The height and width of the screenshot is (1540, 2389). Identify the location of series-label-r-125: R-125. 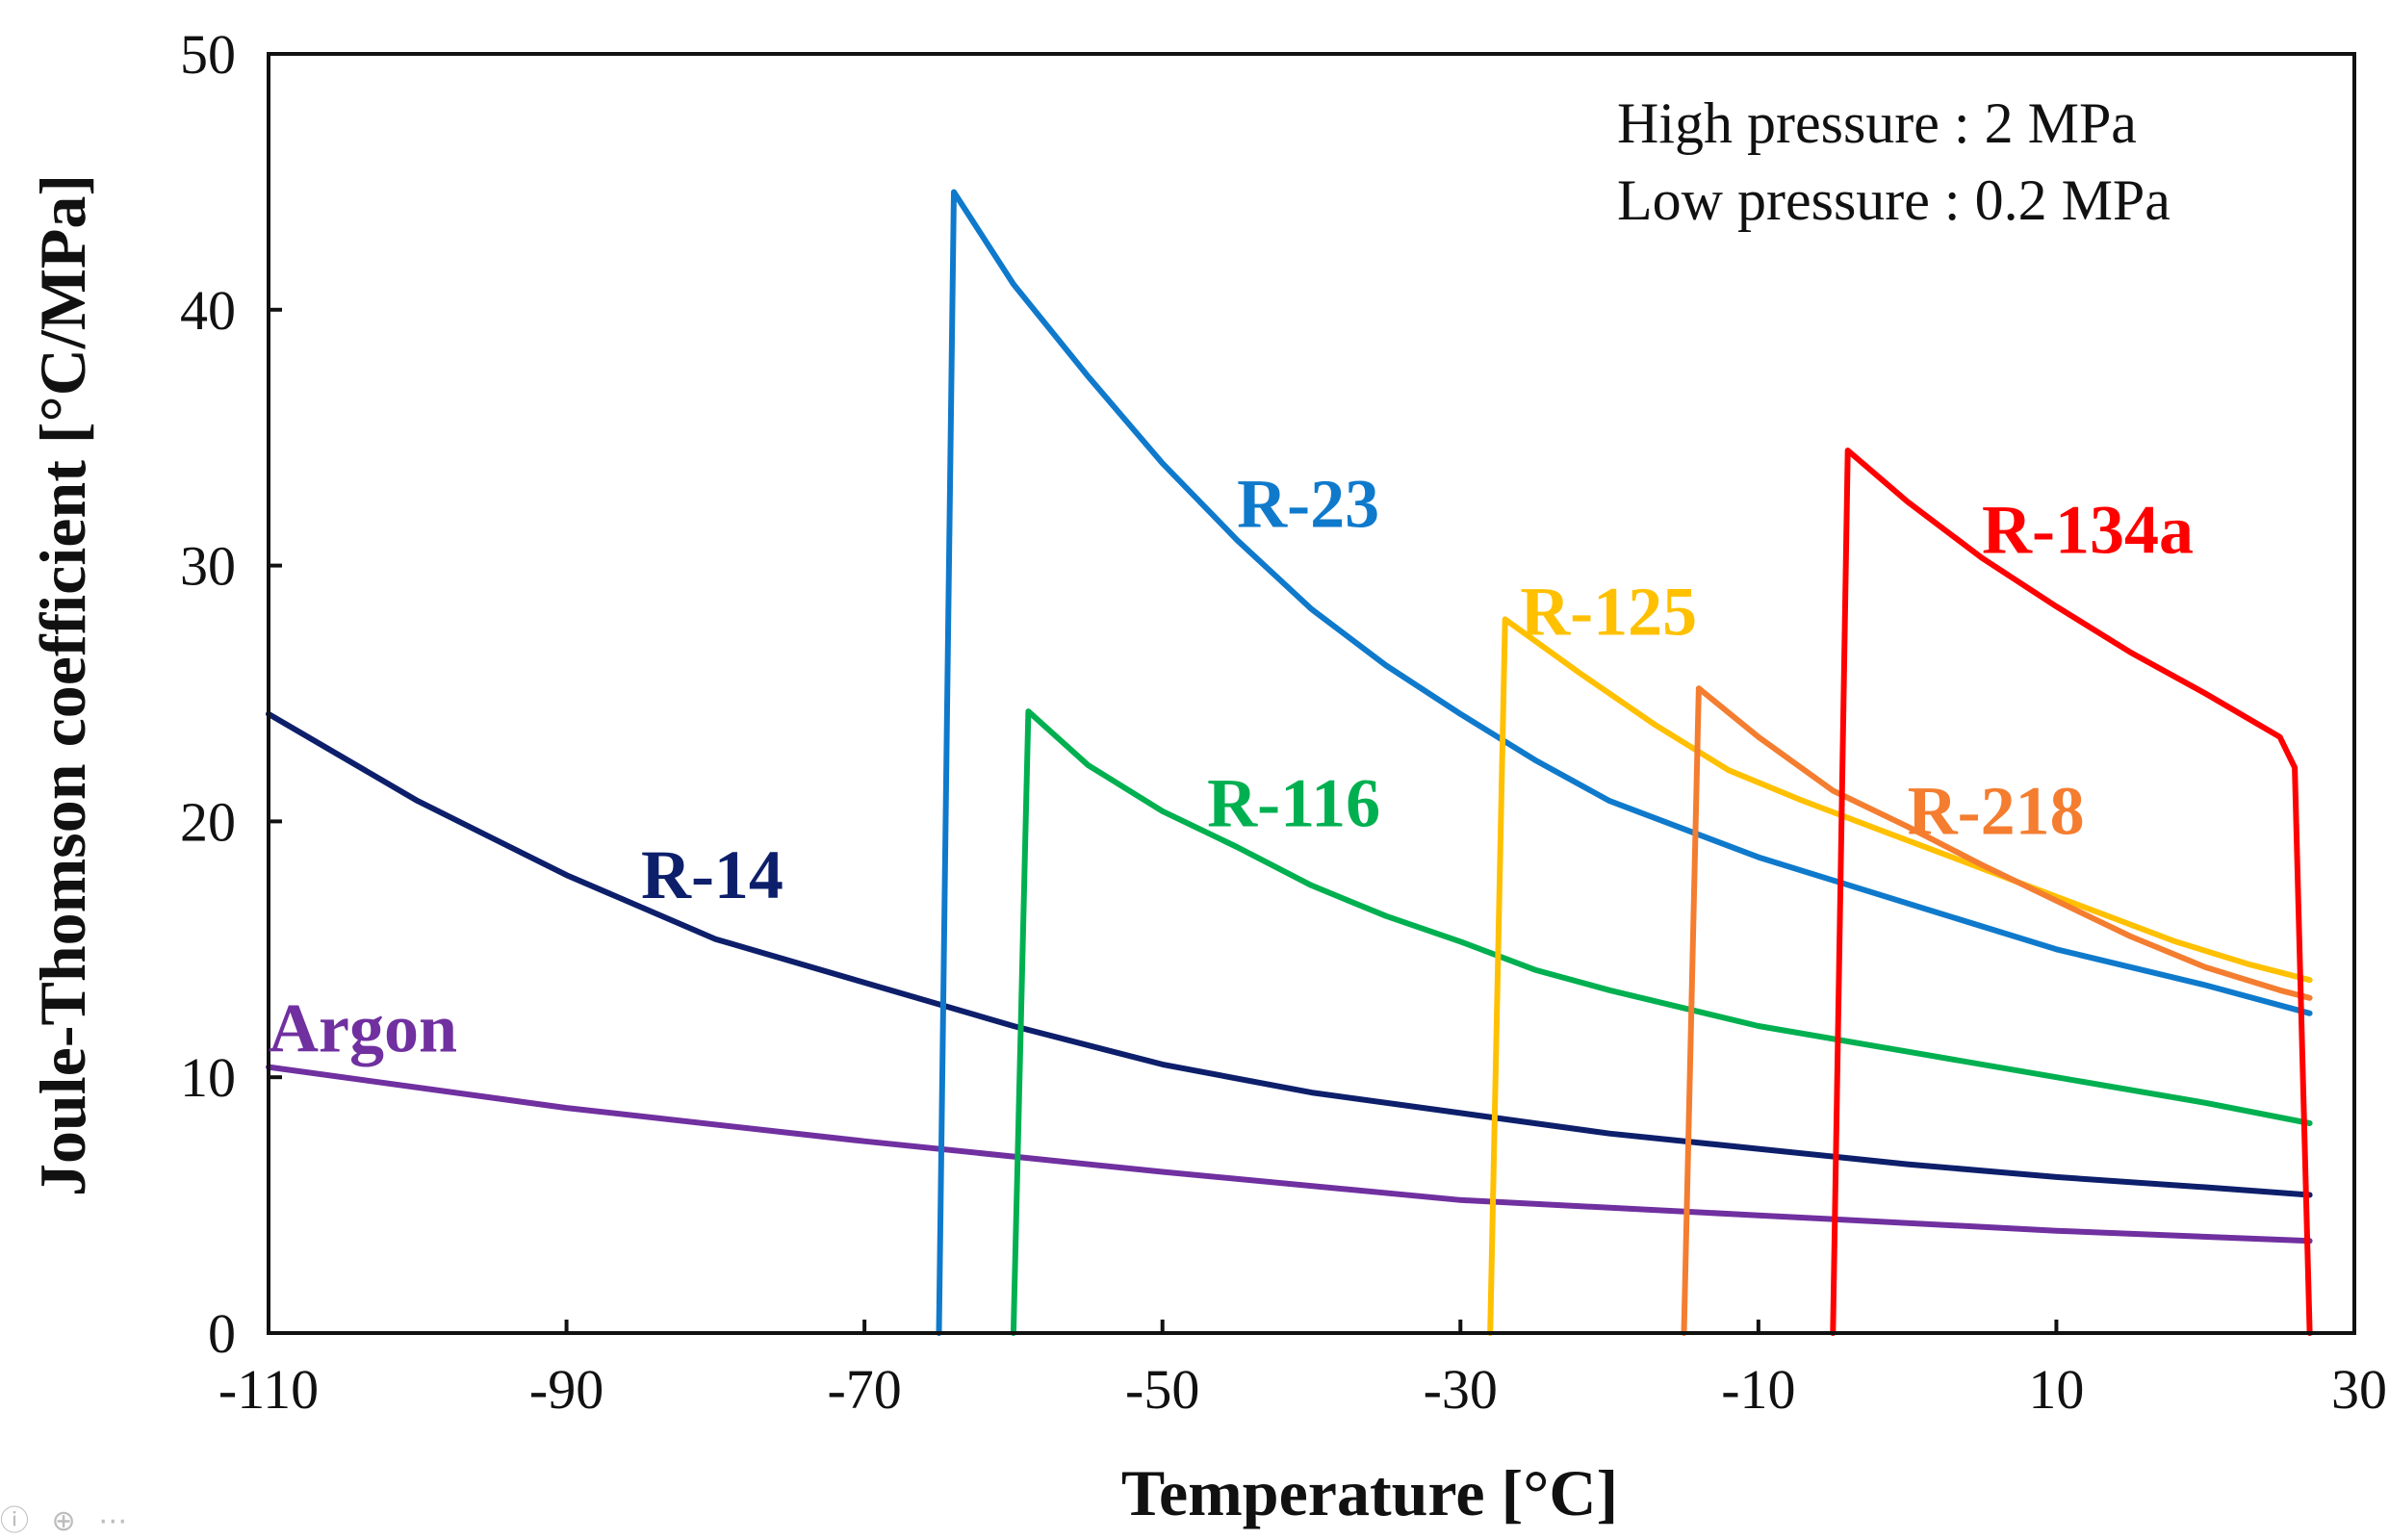
(1608, 611).